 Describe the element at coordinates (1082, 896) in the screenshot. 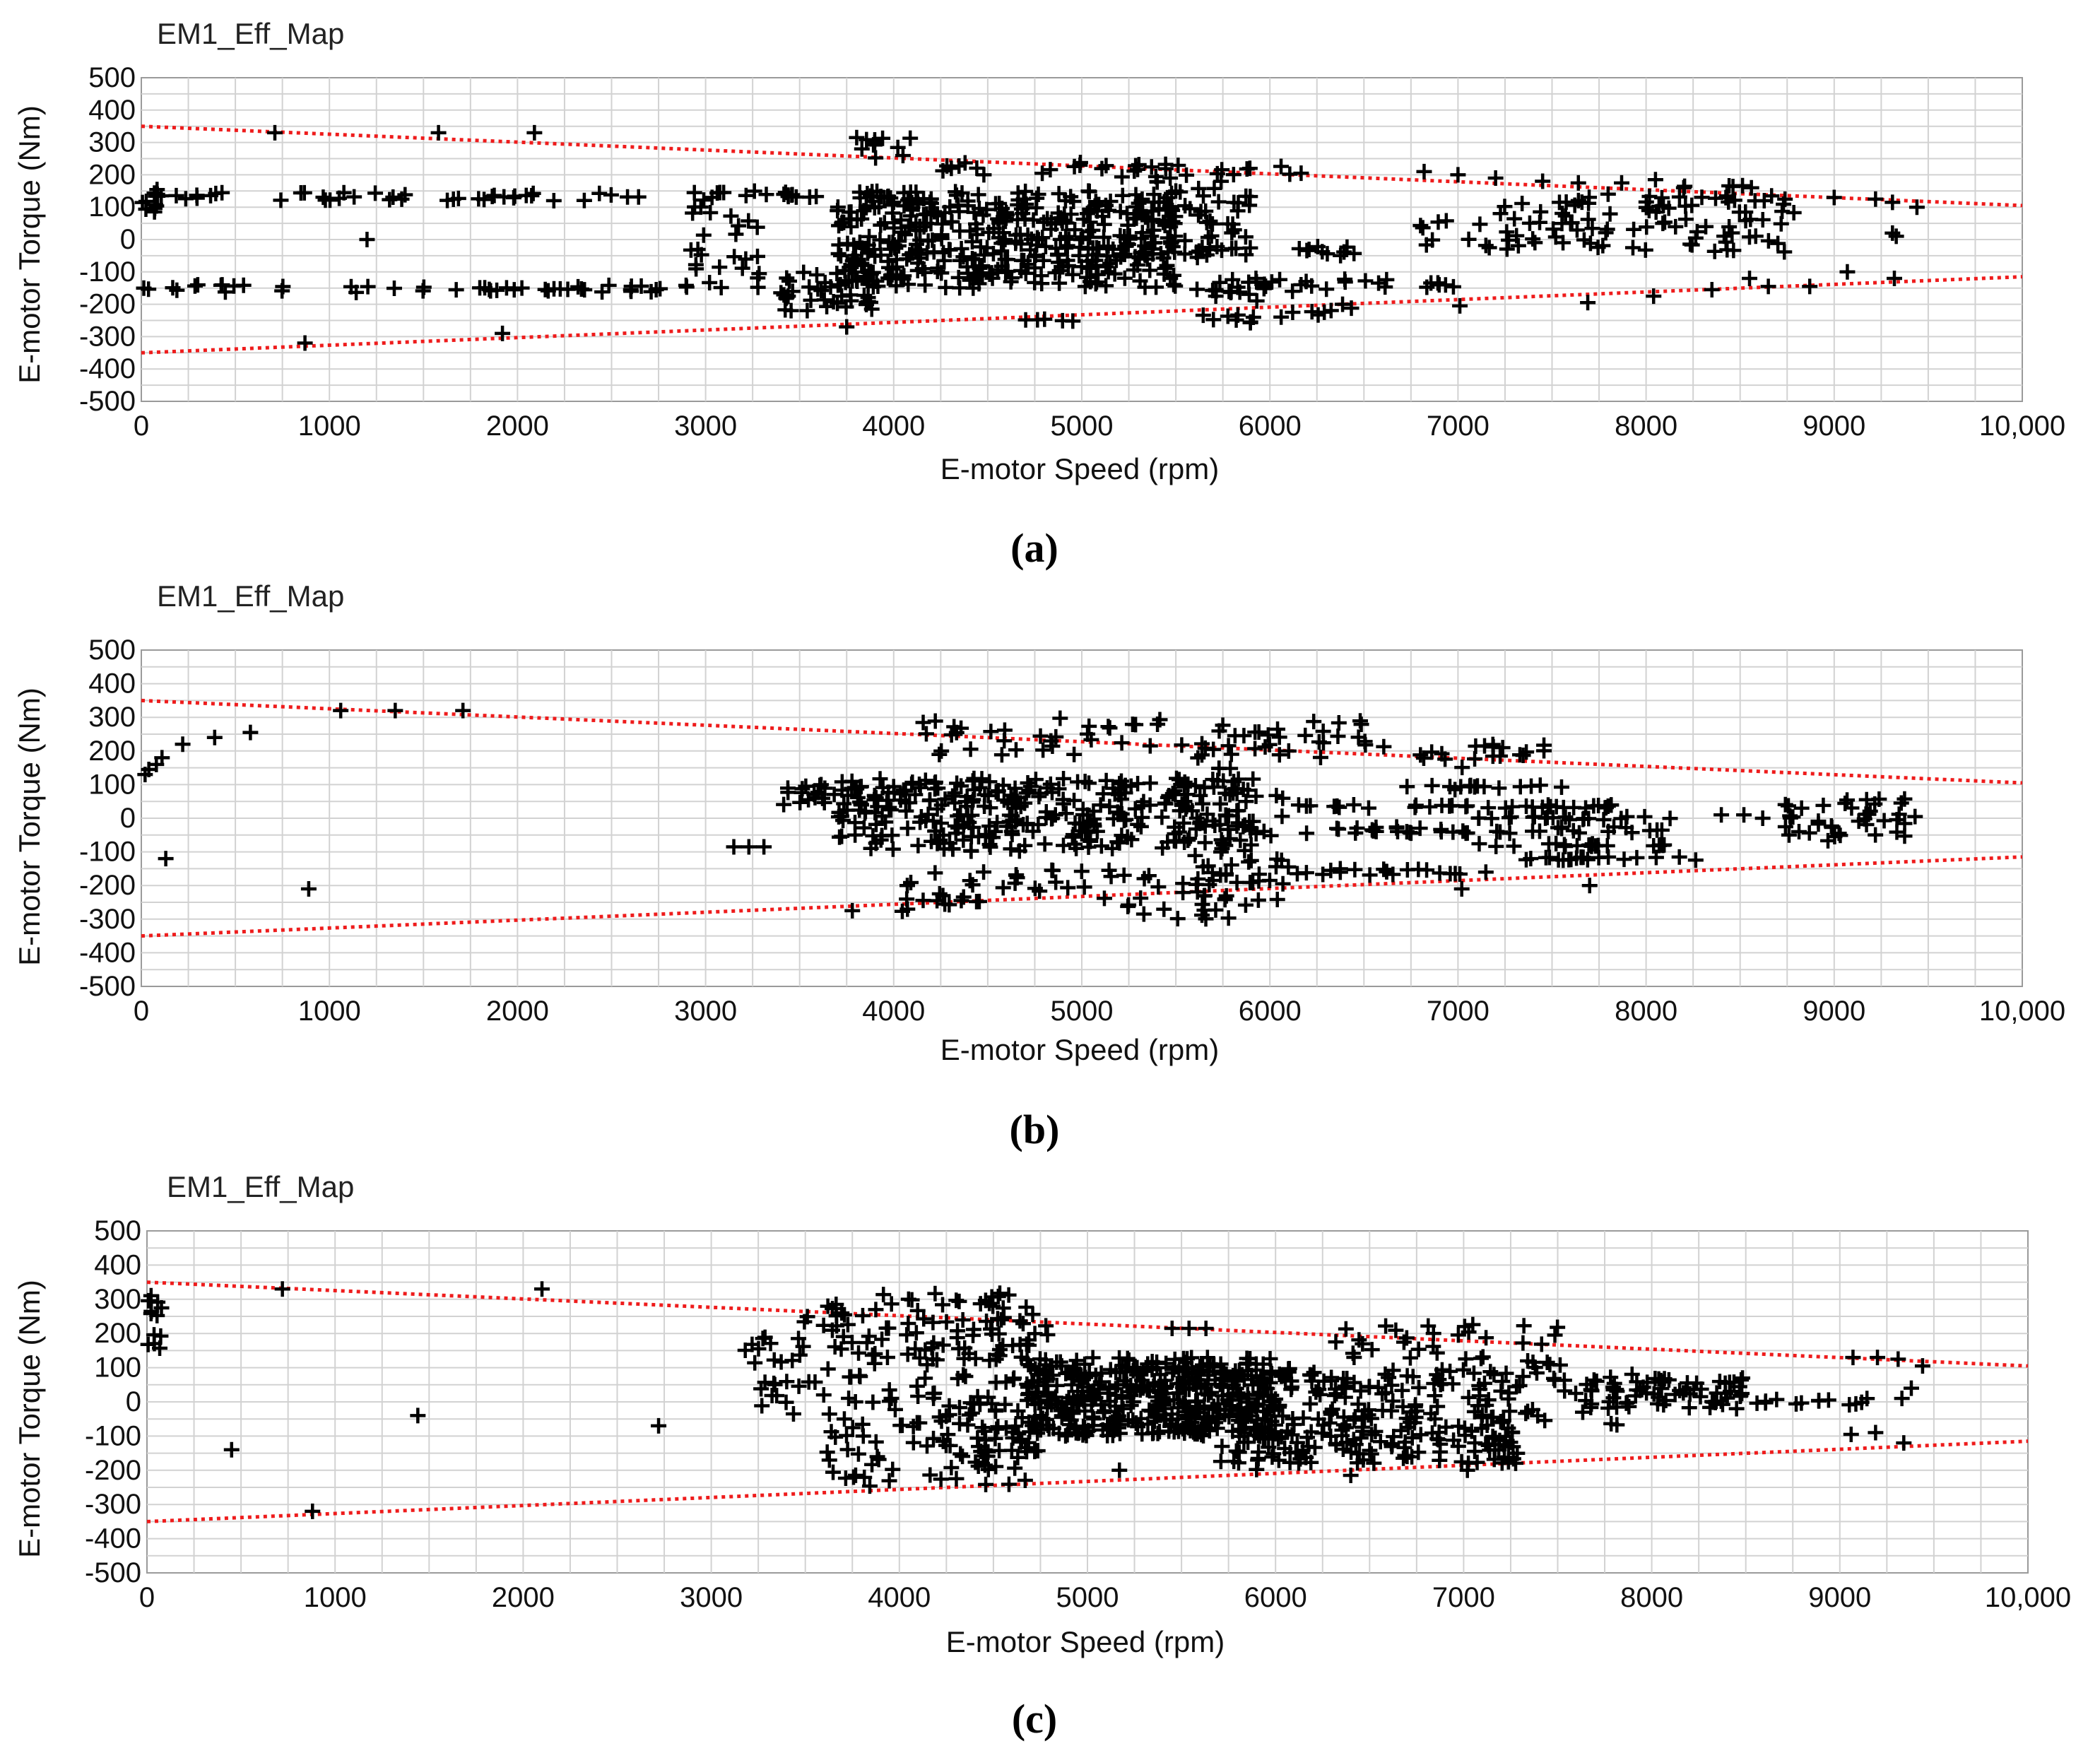

I see `lower-bound-line` at that location.